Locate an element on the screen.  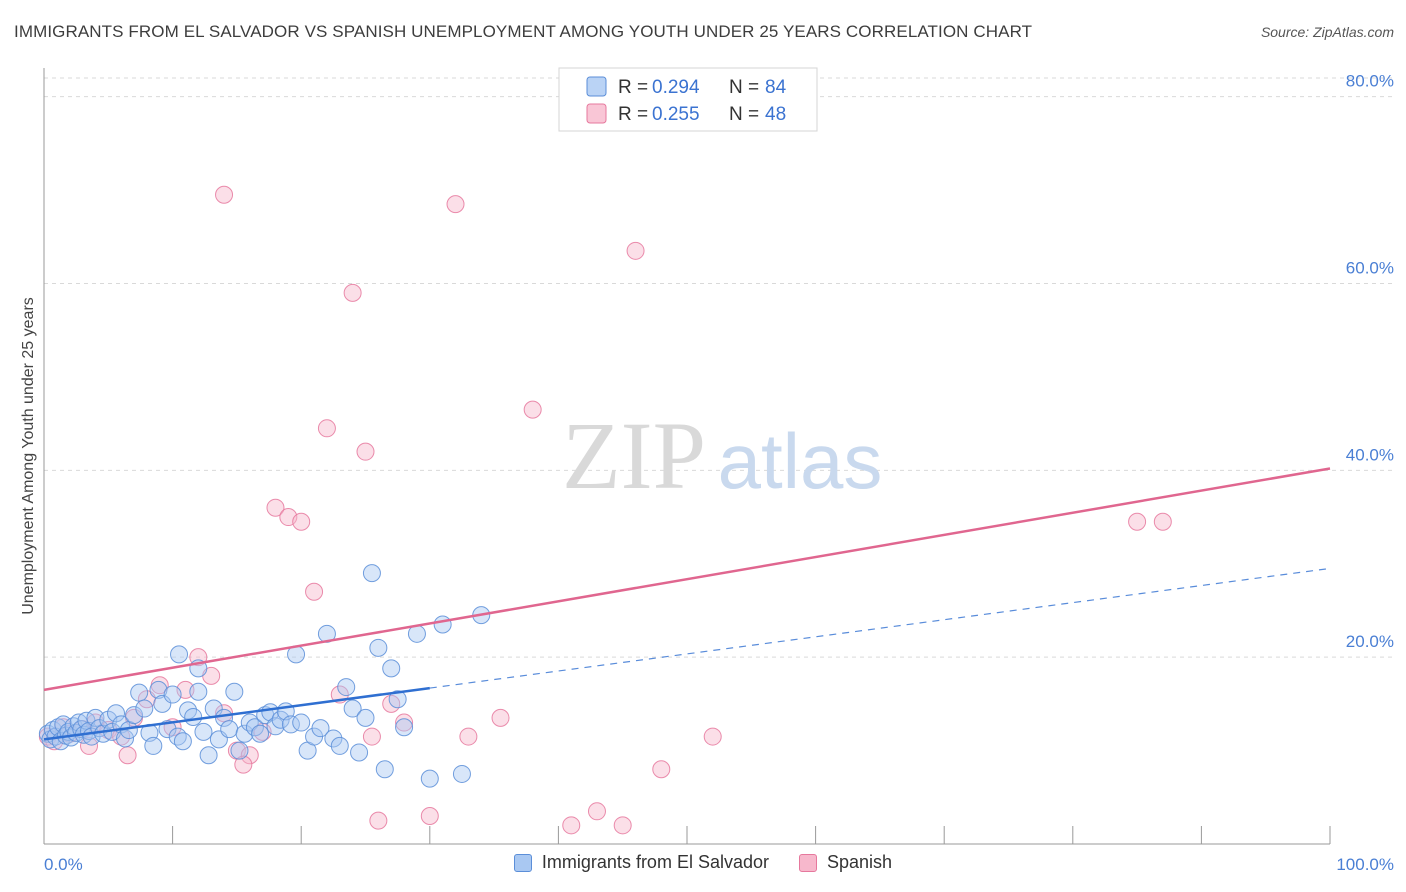
legend-label-spanish: Spanish is located at coordinates (860, 862).